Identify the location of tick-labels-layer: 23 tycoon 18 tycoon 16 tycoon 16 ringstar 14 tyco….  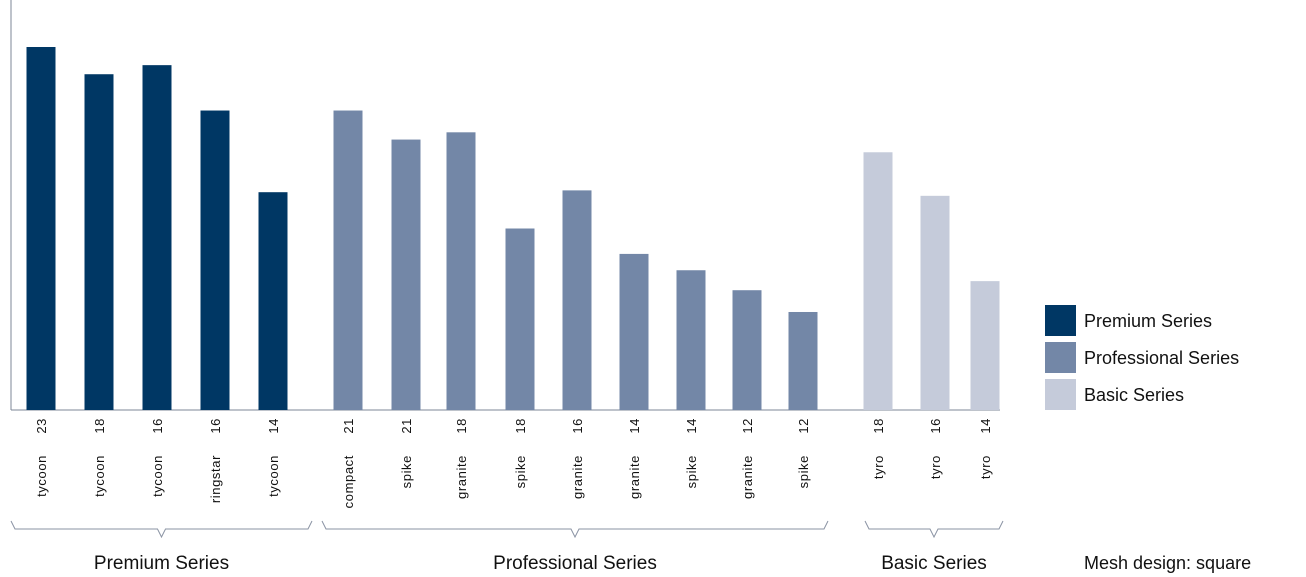
(513, 463).